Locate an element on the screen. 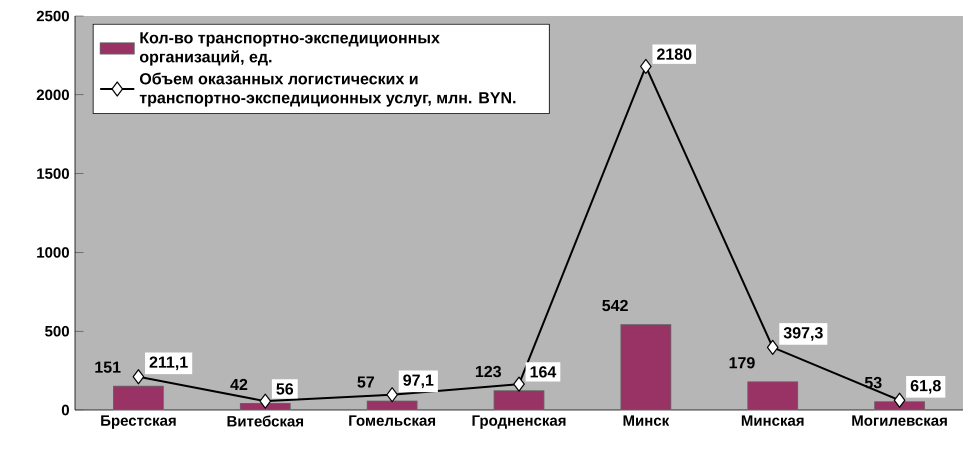  data-label: 97,1 is located at coordinates (418, 381).